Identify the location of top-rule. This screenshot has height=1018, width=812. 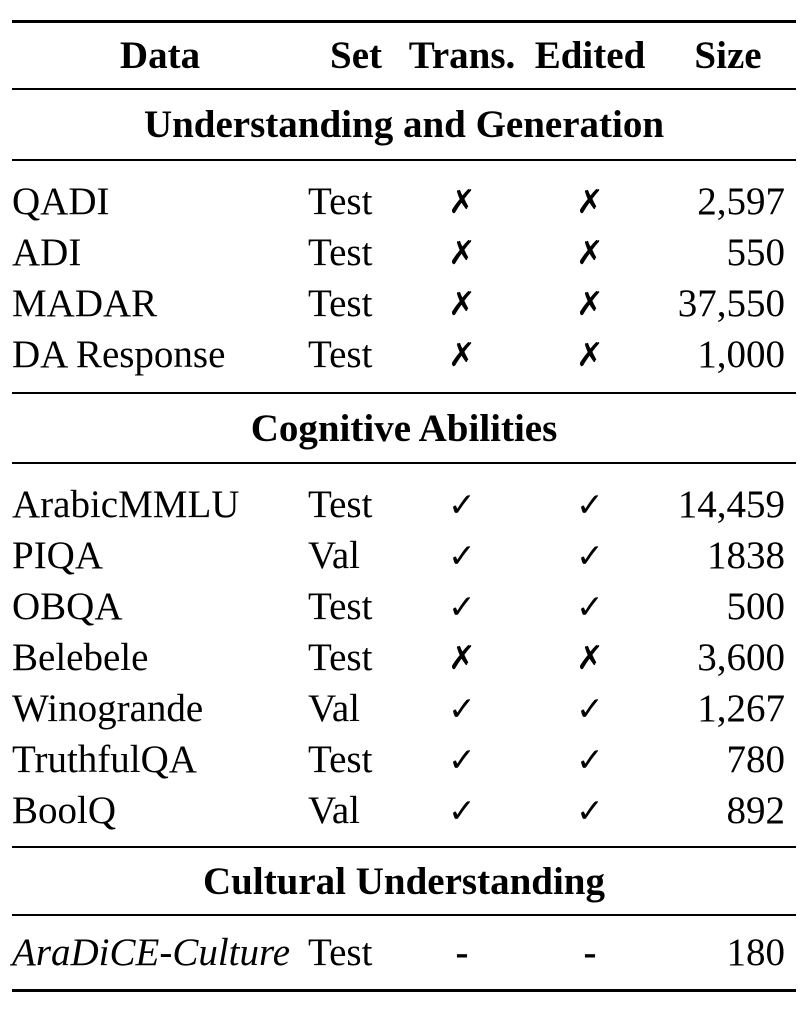
(404, 21).